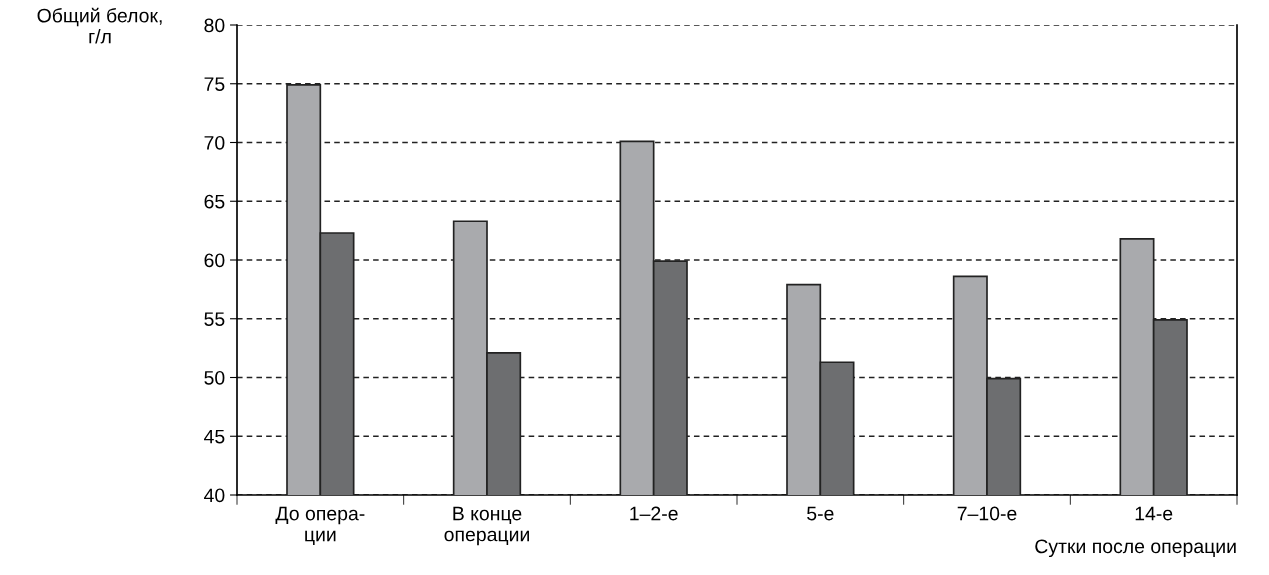  I want to click on x-tick-label: 1–2-е, so click(654, 513).